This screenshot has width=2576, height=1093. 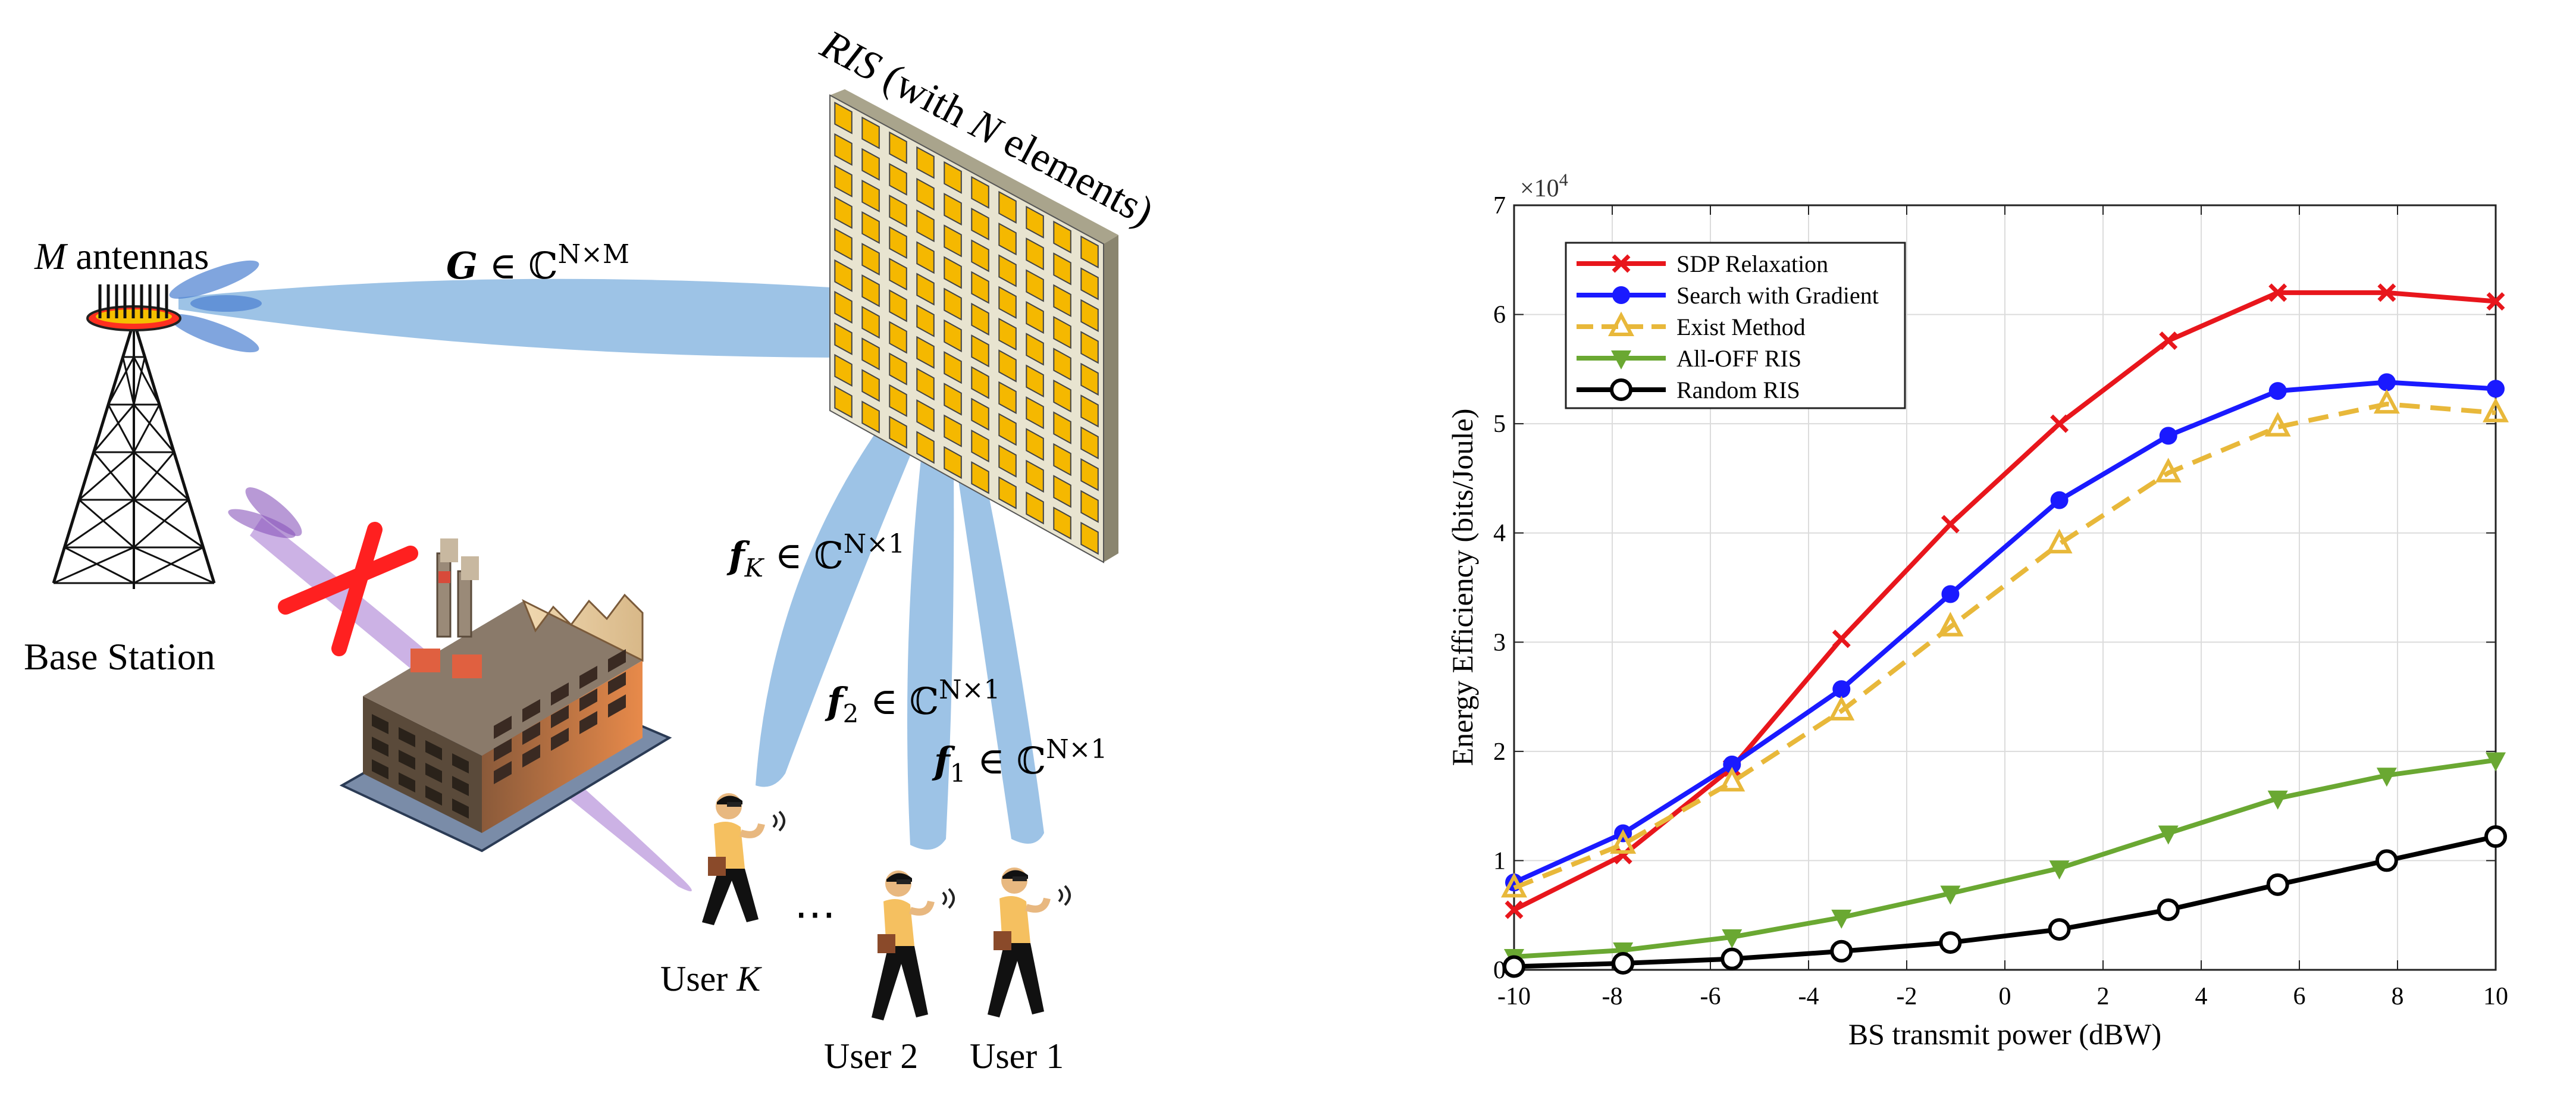 I want to click on x-tick-label: 2, so click(x=2103, y=996).